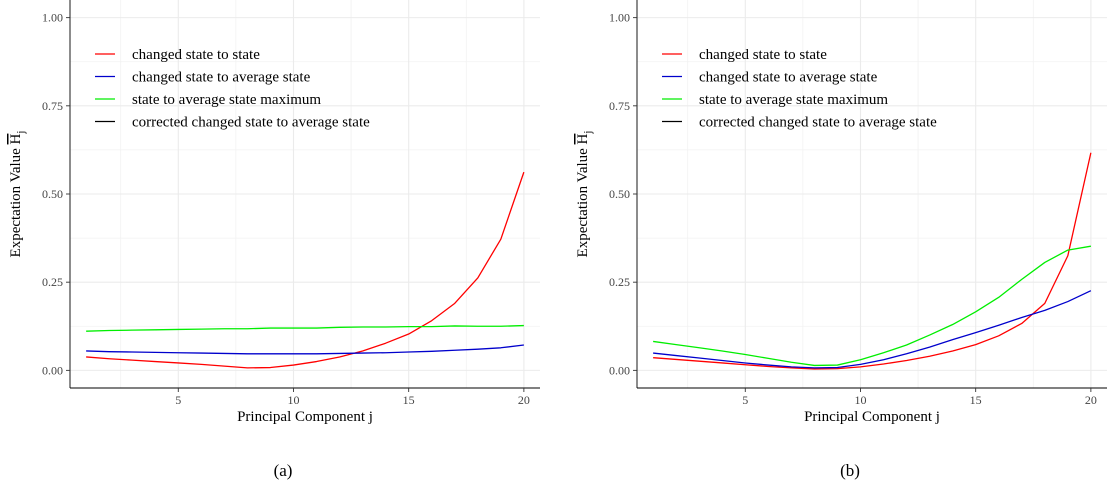 This screenshot has width=1117, height=484. What do you see at coordinates (850, 470) in the screenshot?
I see `panel-caption: (b)` at bounding box center [850, 470].